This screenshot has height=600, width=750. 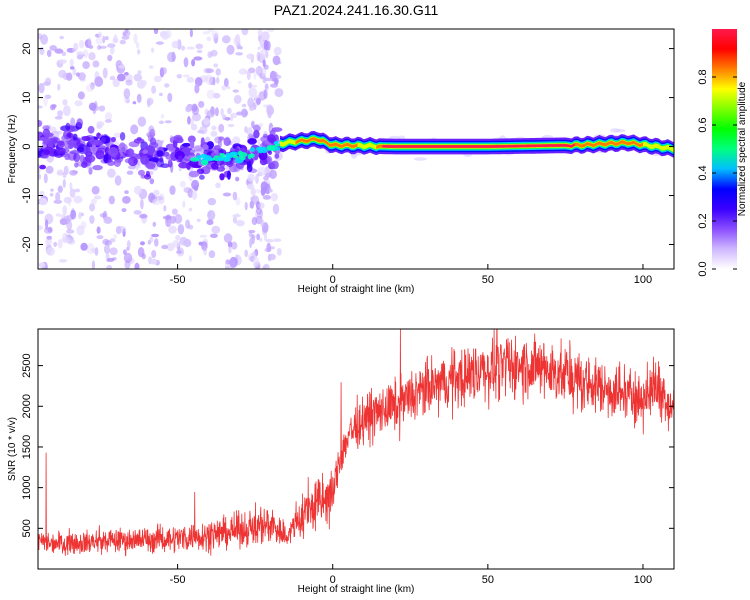 What do you see at coordinates (27, 245) in the screenshot?
I see `y-tick-label: -20` at bounding box center [27, 245].